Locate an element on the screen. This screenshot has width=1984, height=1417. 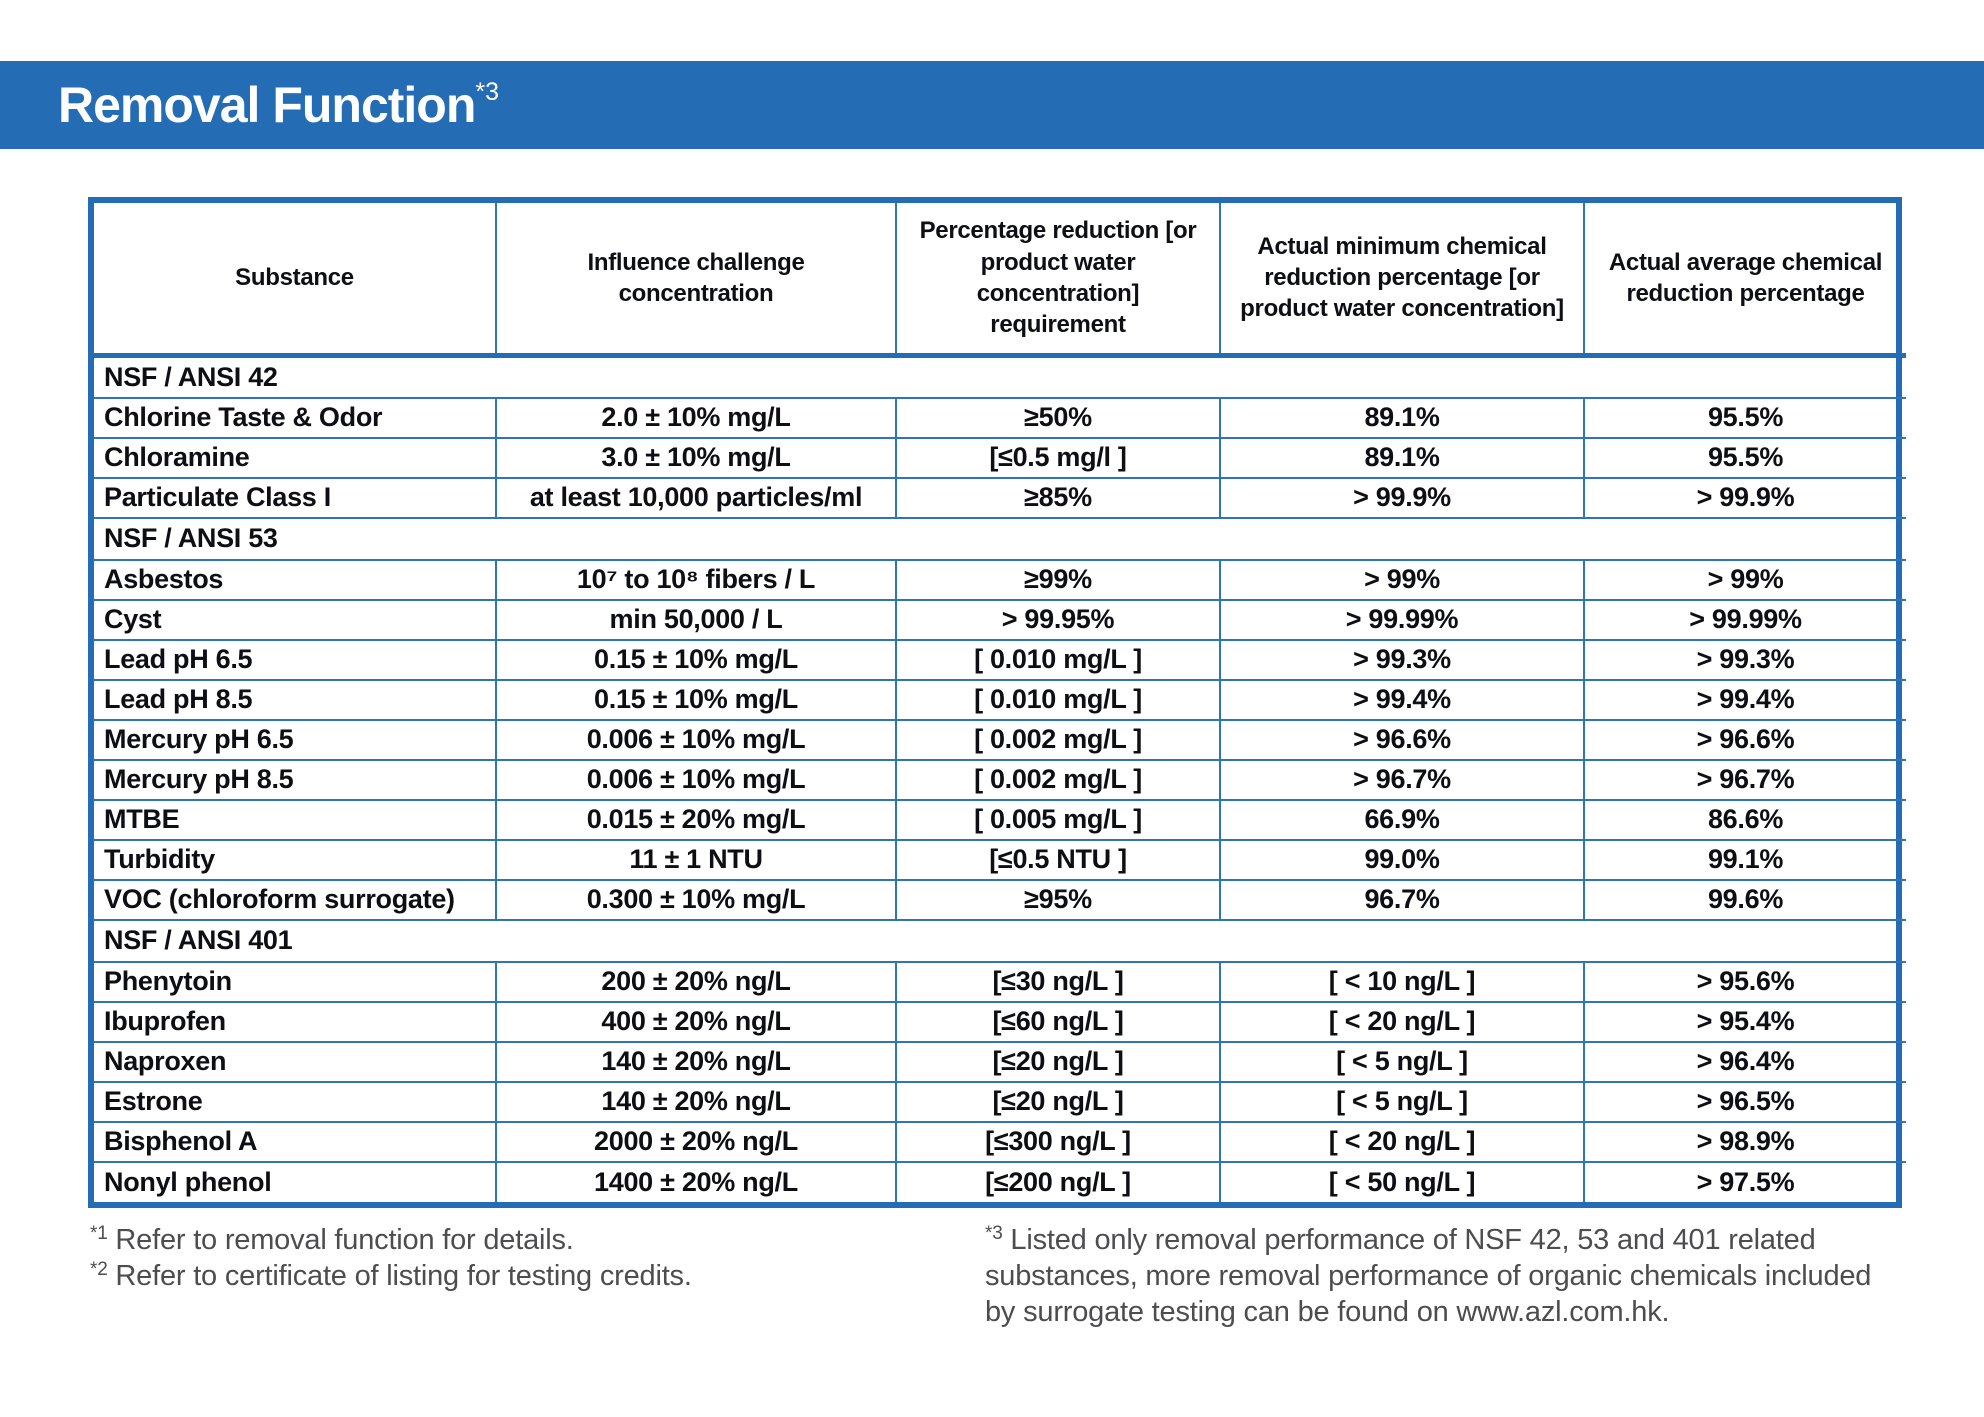
value-cell: [ 0.010 mg/L ] is located at coordinates (1058, 659).